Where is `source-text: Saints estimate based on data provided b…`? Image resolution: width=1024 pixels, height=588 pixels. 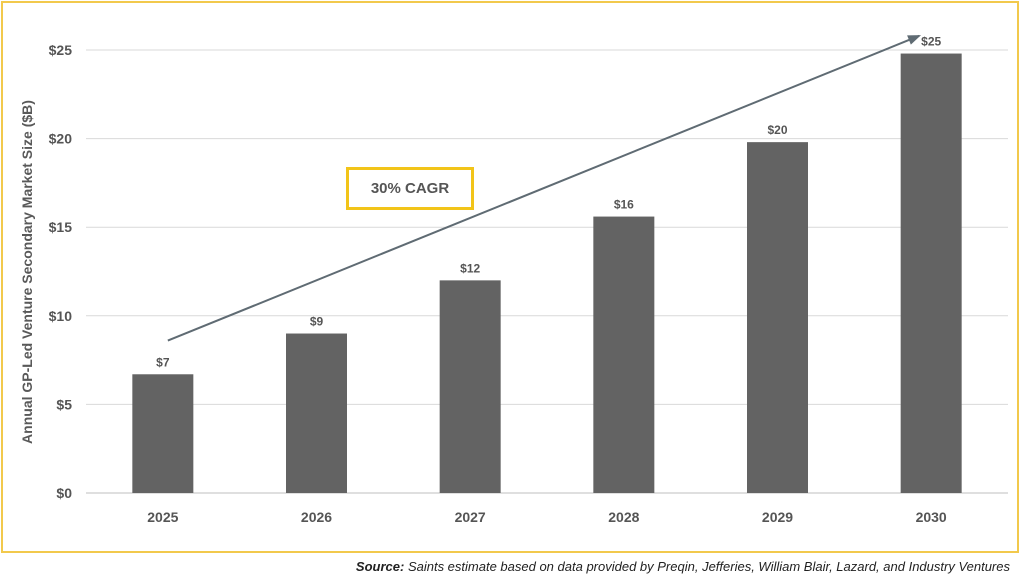
source-text: Saints estimate based on data provided b… is located at coordinates (708, 566).